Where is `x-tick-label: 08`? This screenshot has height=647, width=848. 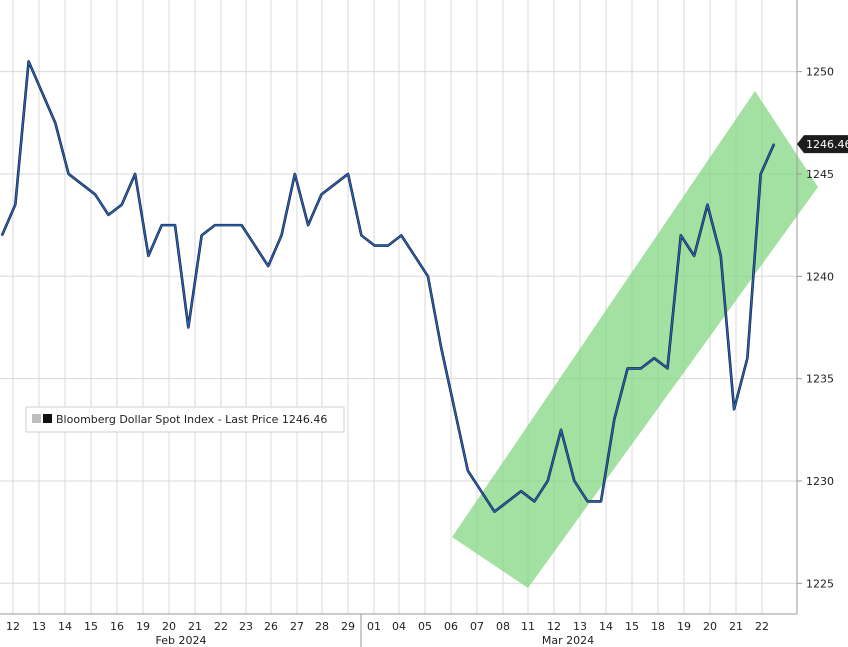
x-tick-label: 08 is located at coordinates (503, 626).